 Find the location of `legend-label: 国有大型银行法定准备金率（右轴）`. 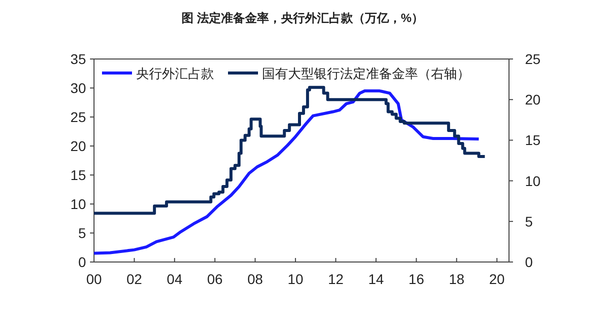

legend-label: 国有大型银行法定准备金率（右轴） is located at coordinates (366, 73).